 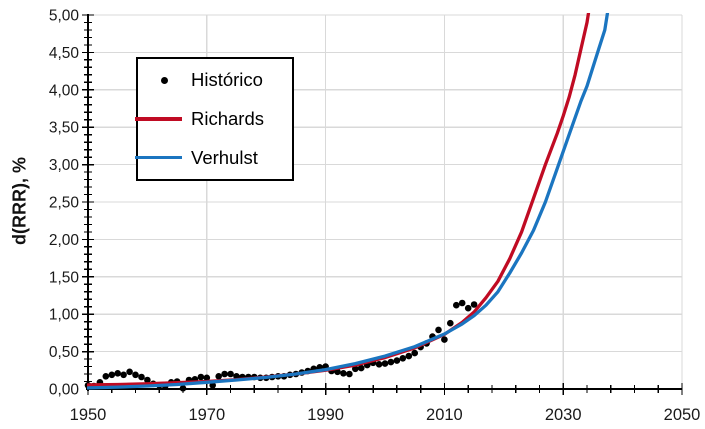 I want to click on y-tick-label: 1,00, so click(x=64, y=315).